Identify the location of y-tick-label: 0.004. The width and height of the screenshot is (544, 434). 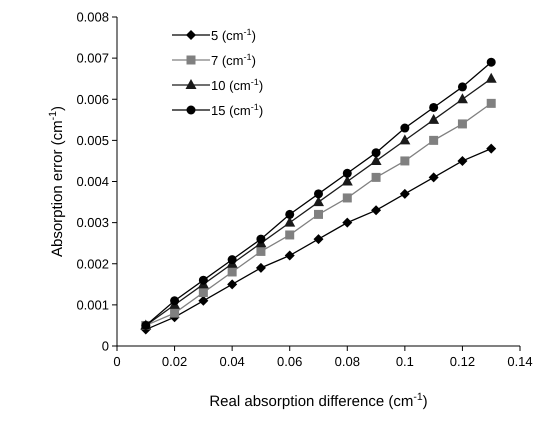
(92, 181).